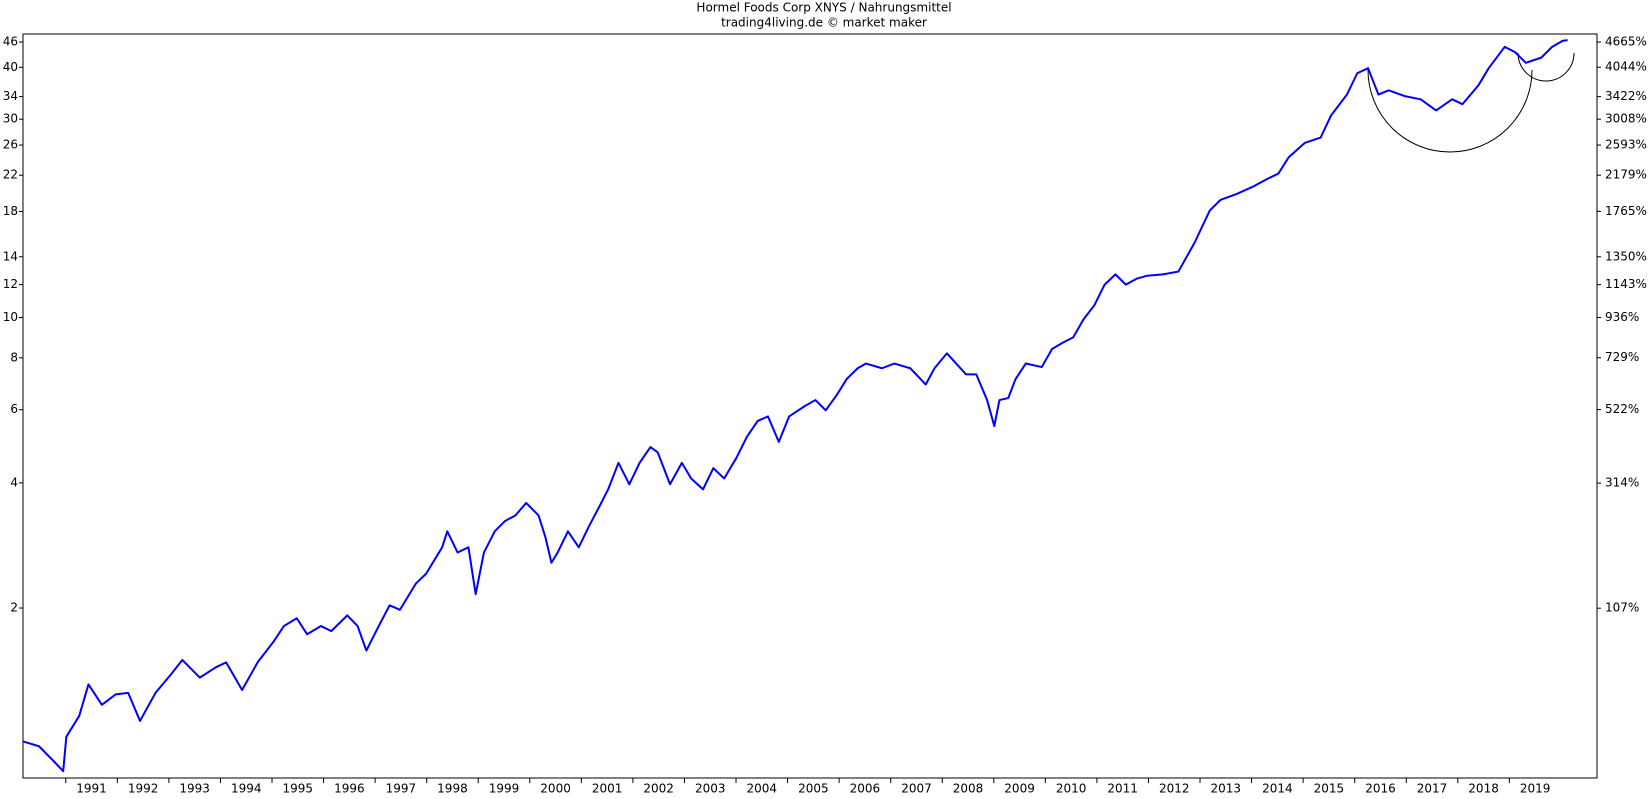  Describe the element at coordinates (194, 789) in the screenshot. I see `x-tick-label: 1993` at that location.